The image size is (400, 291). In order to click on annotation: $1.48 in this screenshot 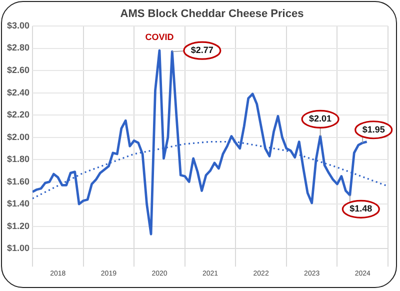, I will do `click(361, 209)`.